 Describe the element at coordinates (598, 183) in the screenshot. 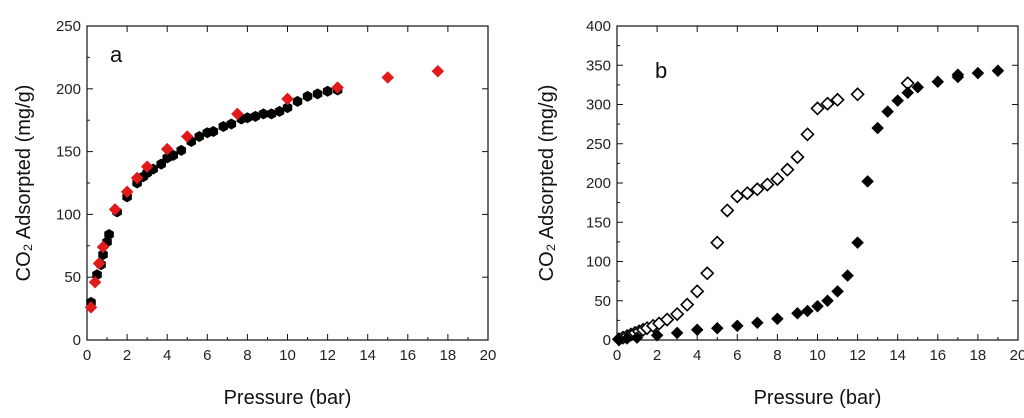

I see `y-tick-label: 200` at that location.